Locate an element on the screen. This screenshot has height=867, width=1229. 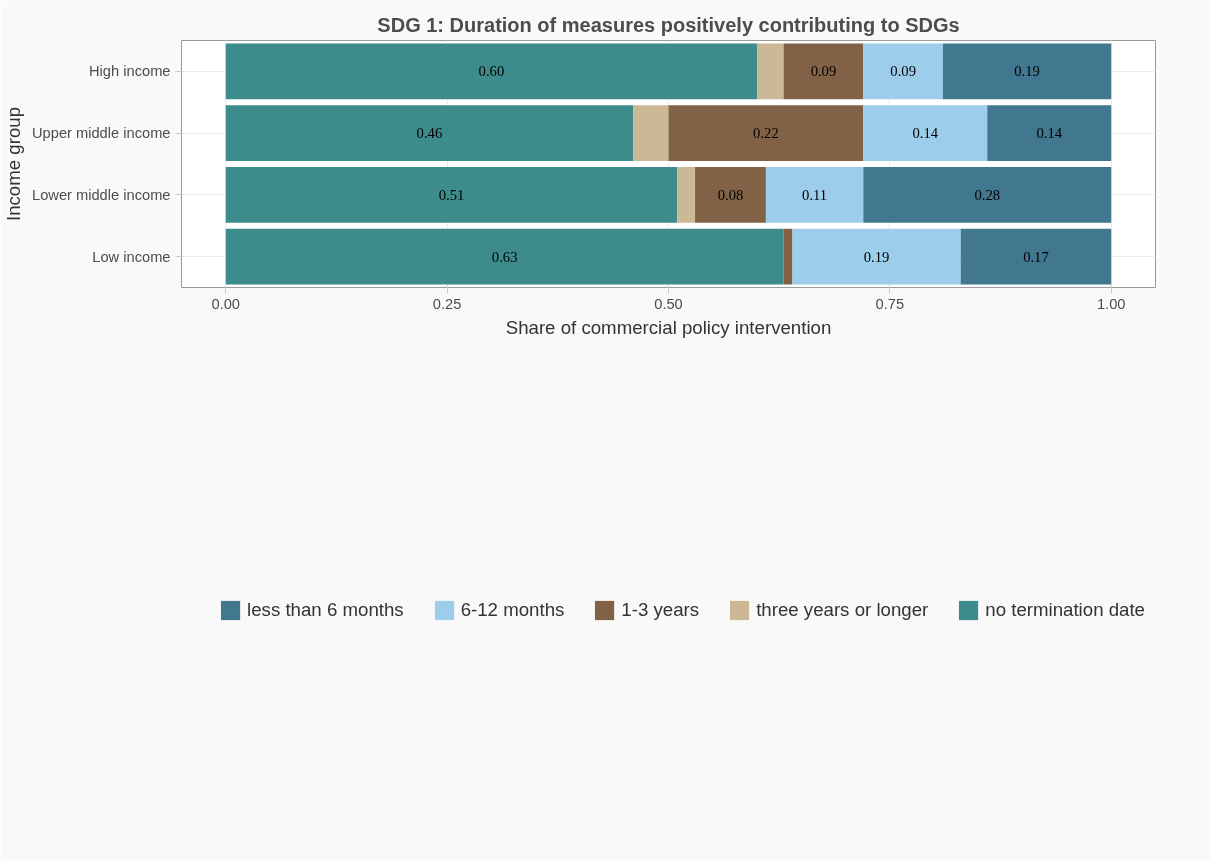
data-label: 0.51 is located at coordinates (451, 194).